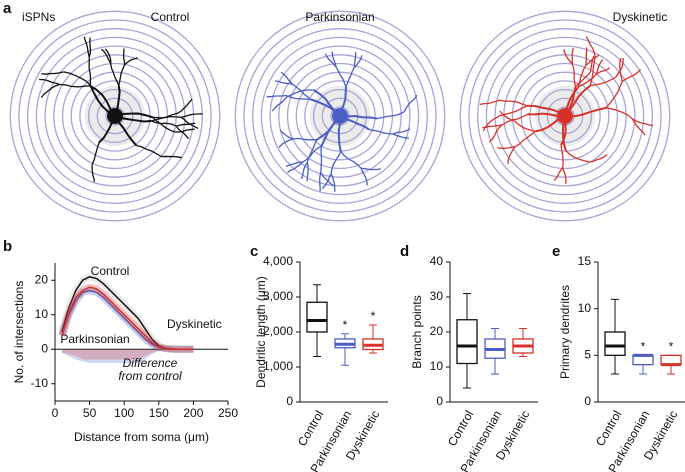 The image size is (685, 472). Describe the element at coordinates (90, 413) in the screenshot. I see `x-tick-label: 50` at that location.